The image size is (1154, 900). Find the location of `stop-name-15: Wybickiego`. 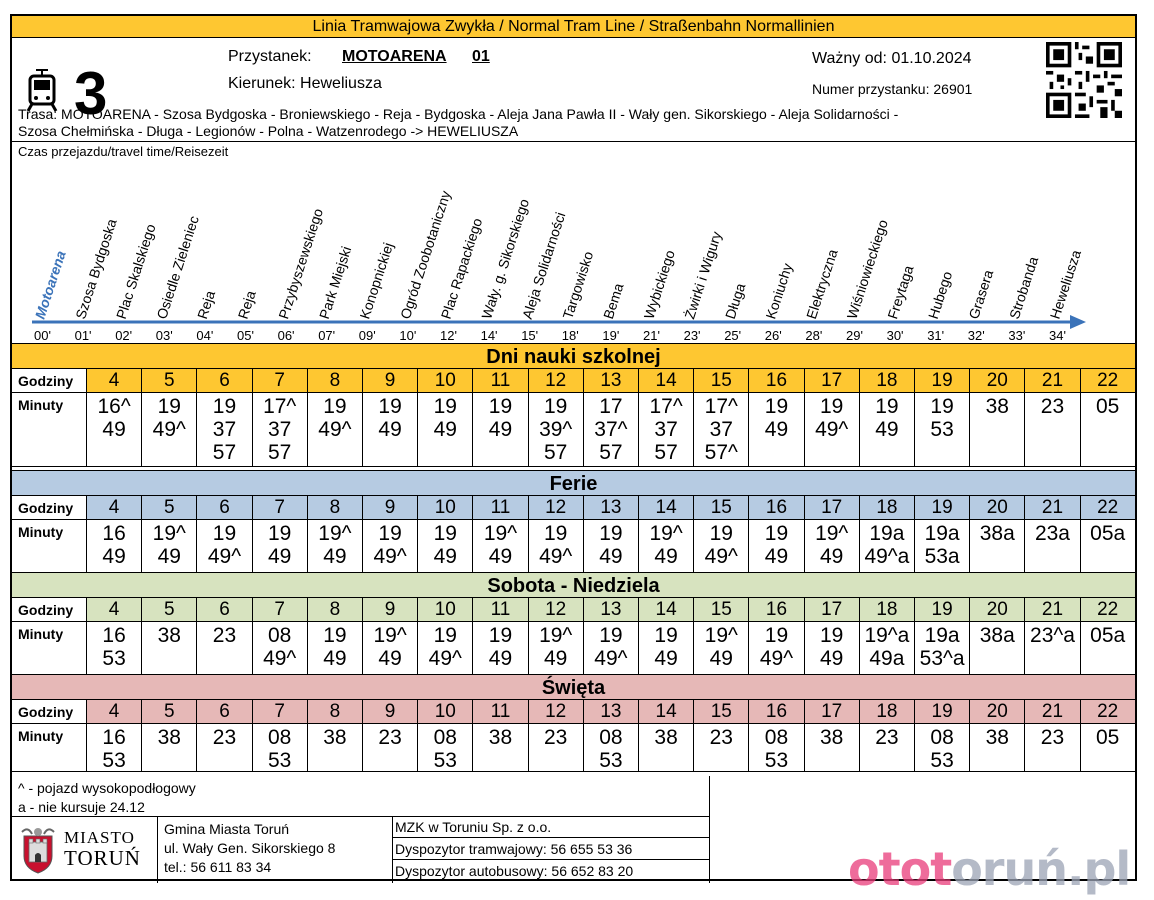

stop-name-15: Wybickiego is located at coordinates (659, 284).